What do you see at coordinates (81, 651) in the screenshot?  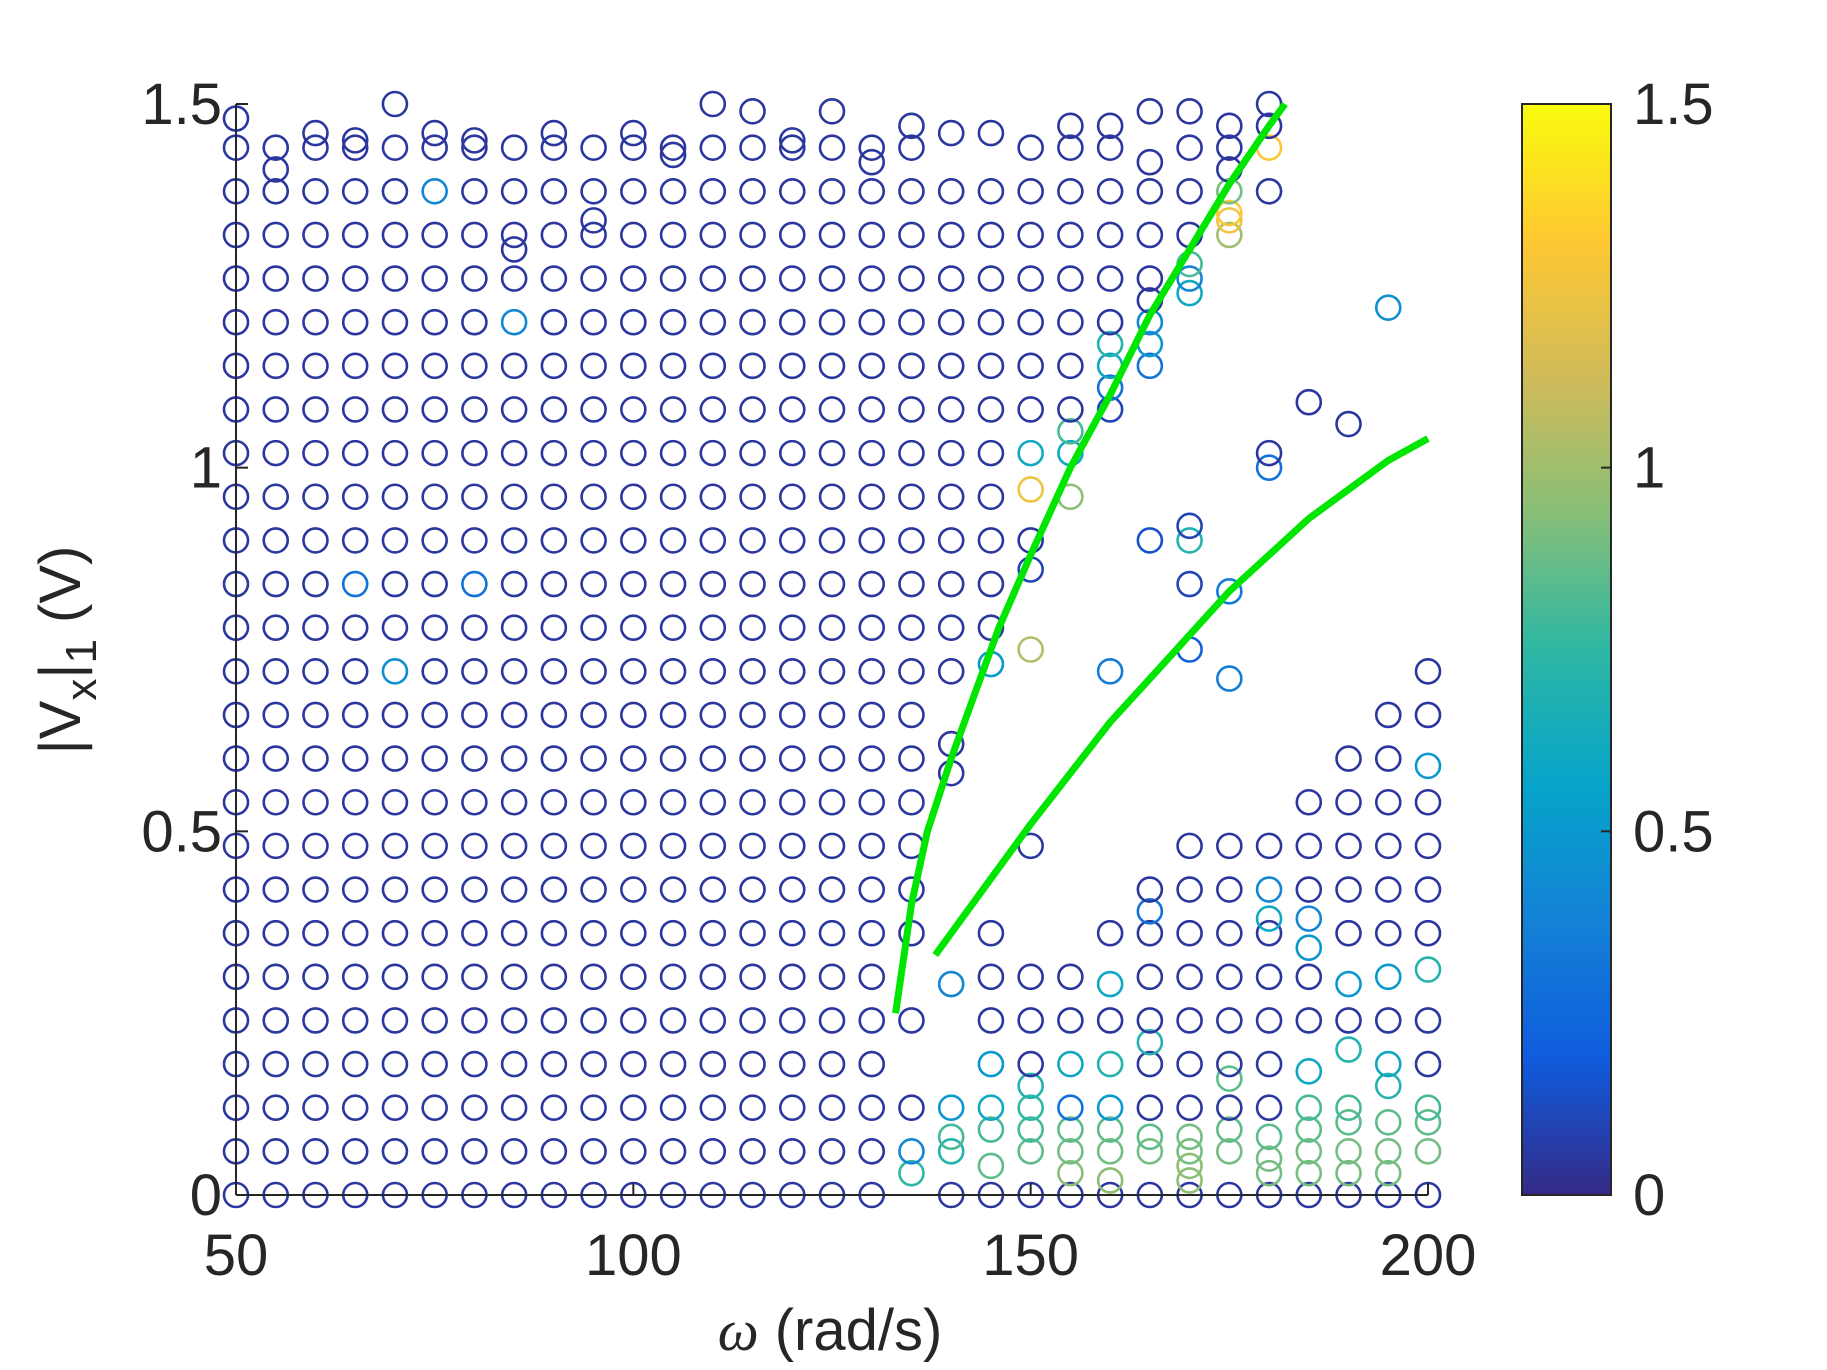 I see `y-label-sub: 1` at bounding box center [81, 651].